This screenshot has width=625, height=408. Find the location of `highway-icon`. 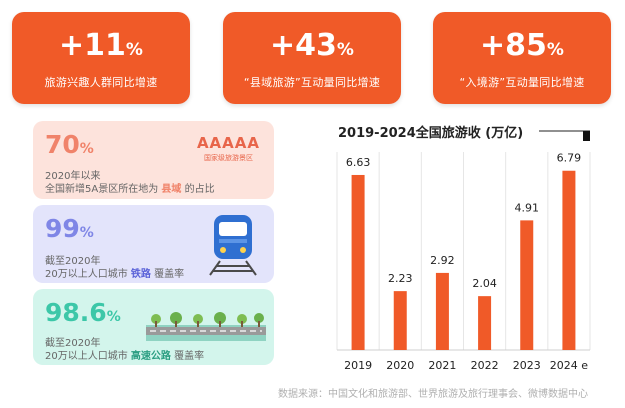

highway-icon is located at coordinates (206, 326).